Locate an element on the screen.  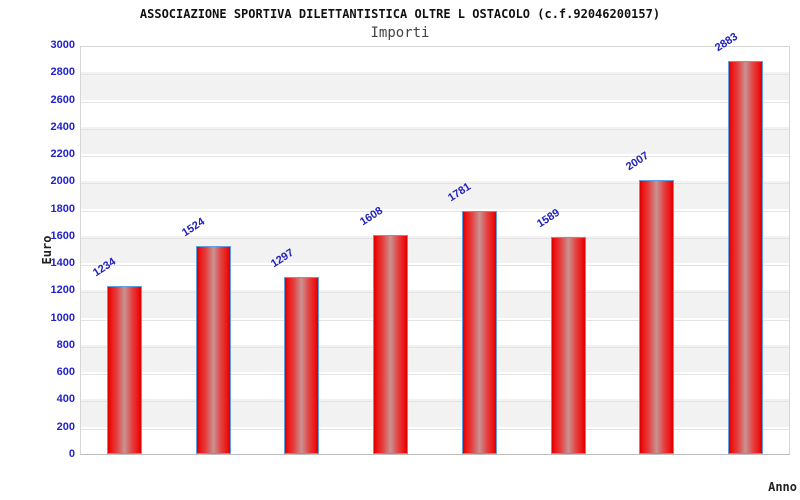
x-axis-title: Anno is located at coordinates (782, 487).